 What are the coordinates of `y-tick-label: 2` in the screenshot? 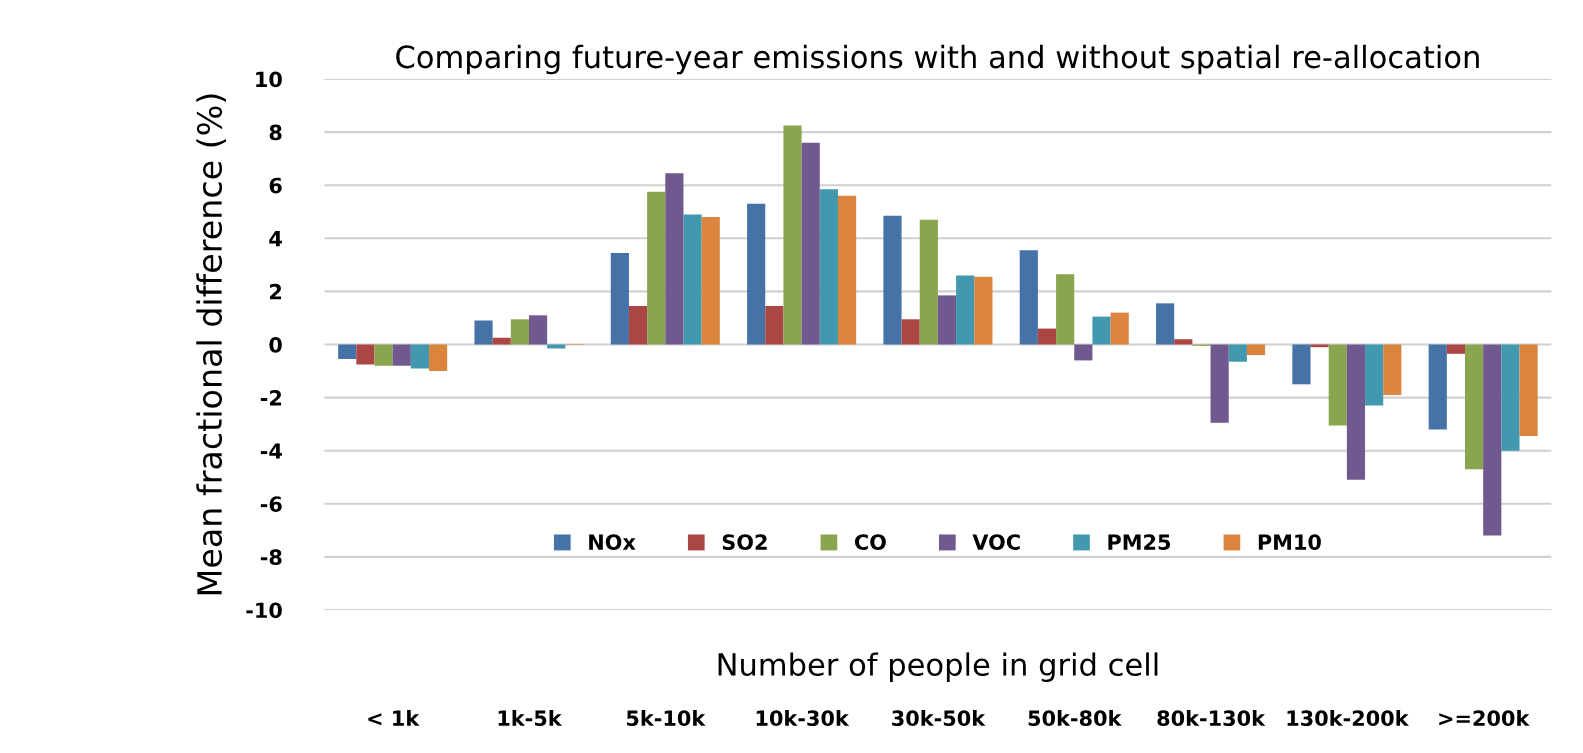 It's located at (276, 291).